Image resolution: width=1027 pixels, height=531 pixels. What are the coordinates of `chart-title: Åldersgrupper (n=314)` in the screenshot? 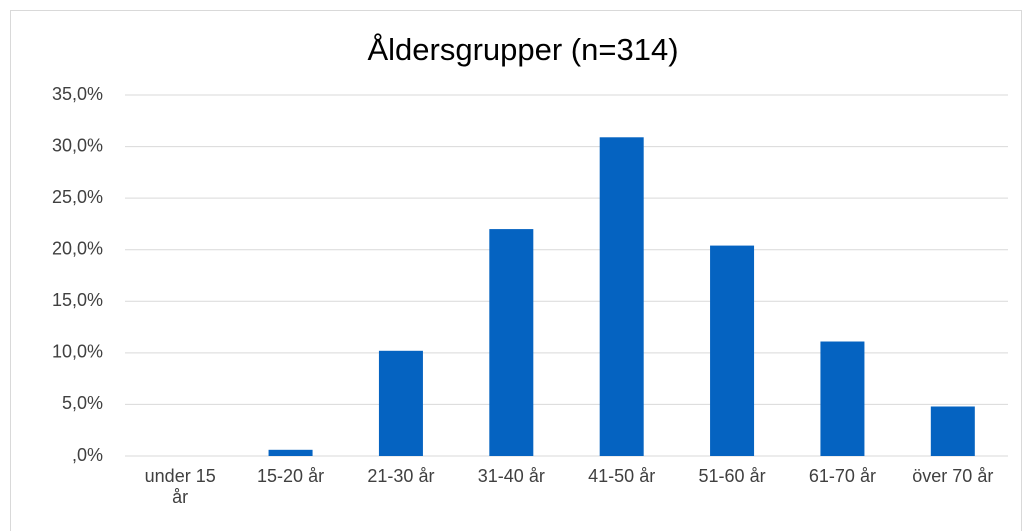 It's located at (522, 49).